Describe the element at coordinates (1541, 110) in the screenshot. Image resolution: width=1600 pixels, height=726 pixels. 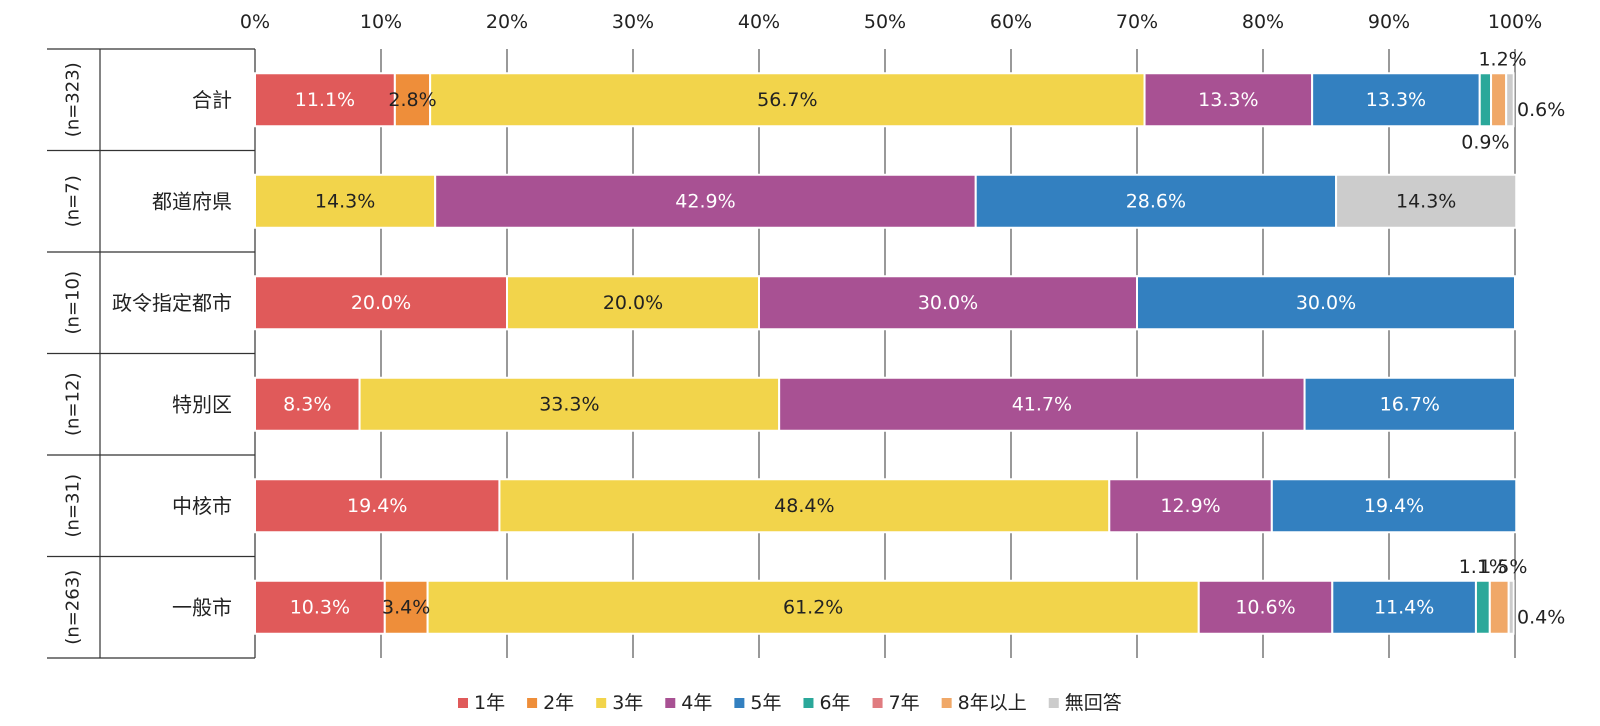
I see `data-label: 0.6%` at that location.